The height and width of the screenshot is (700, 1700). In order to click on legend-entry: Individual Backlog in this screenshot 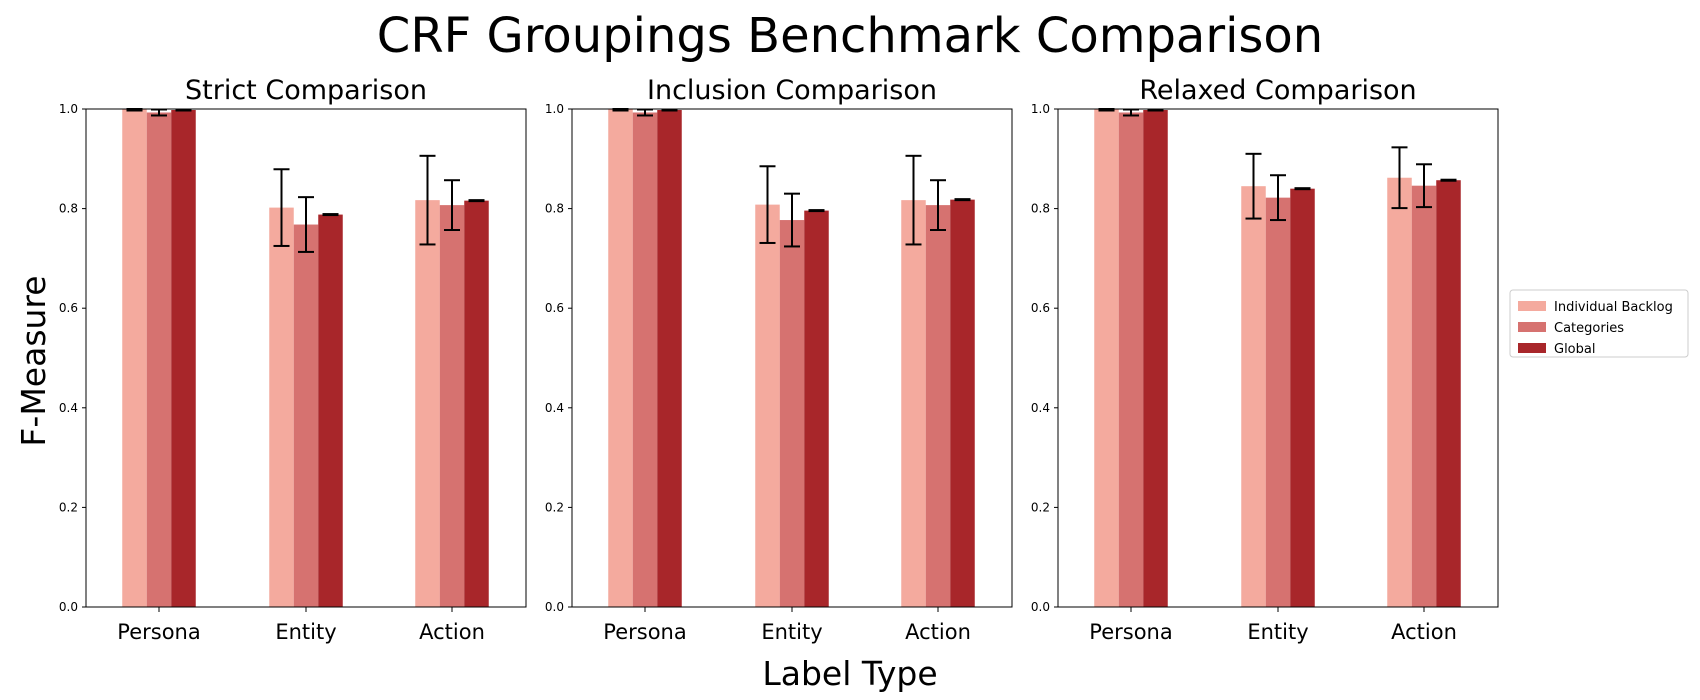, I will do `click(1595, 307)`.